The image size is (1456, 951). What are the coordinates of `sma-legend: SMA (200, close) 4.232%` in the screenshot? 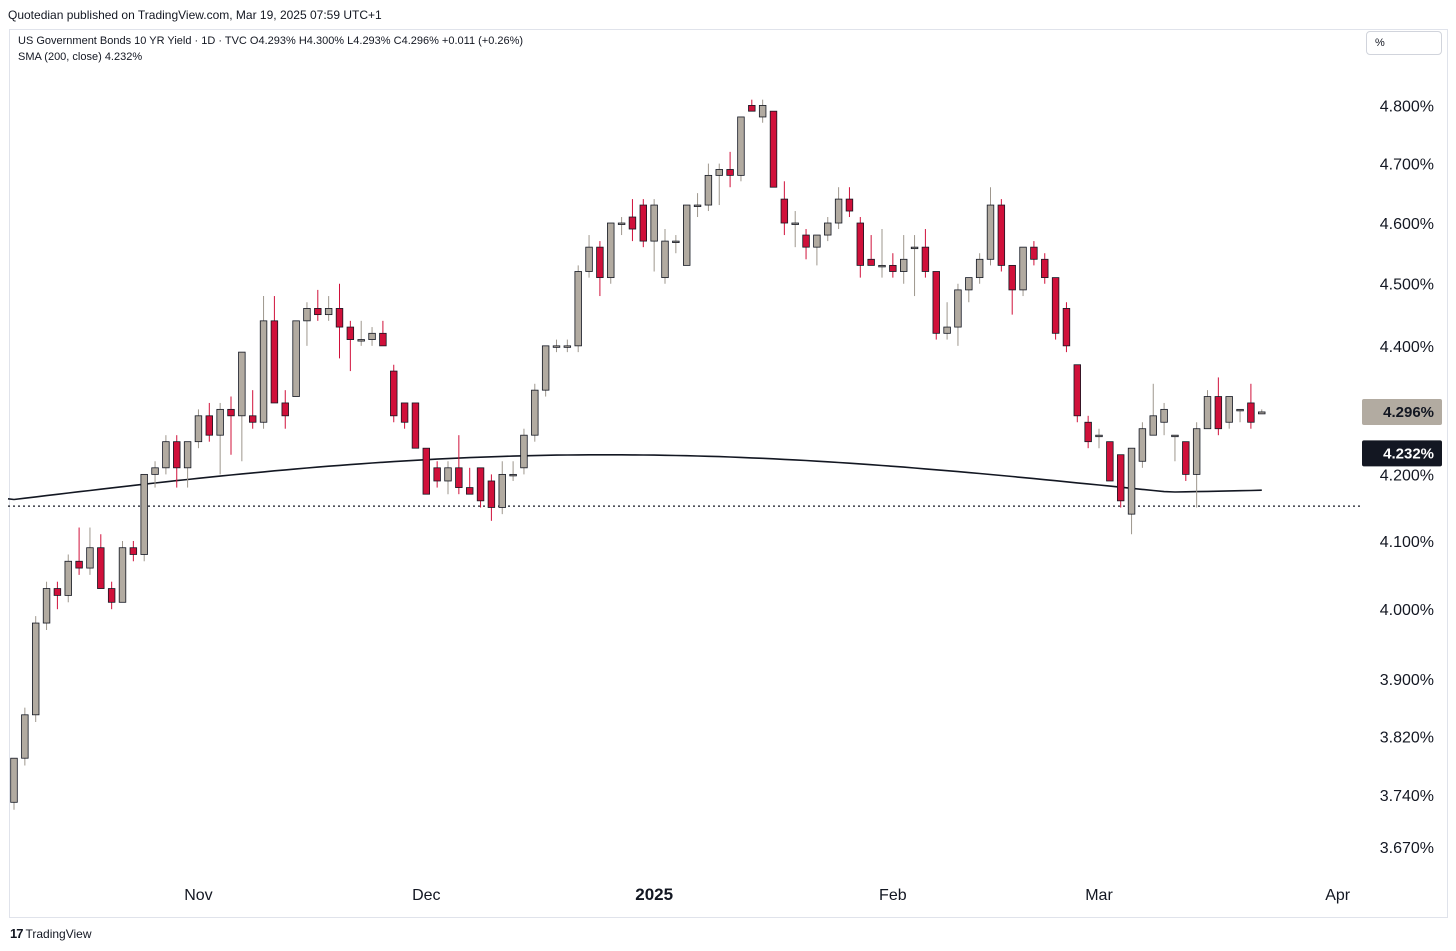 It's located at (80, 57).